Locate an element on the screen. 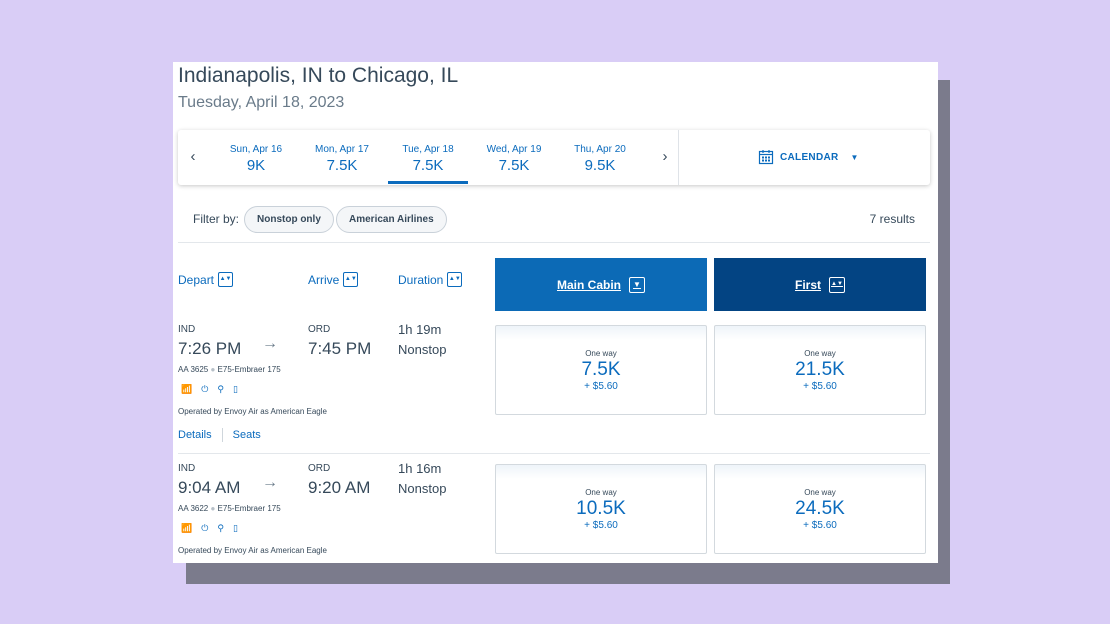 The image size is (1110, 624). date-tab-label: Mon, Apr 17 is located at coordinates (342, 149).